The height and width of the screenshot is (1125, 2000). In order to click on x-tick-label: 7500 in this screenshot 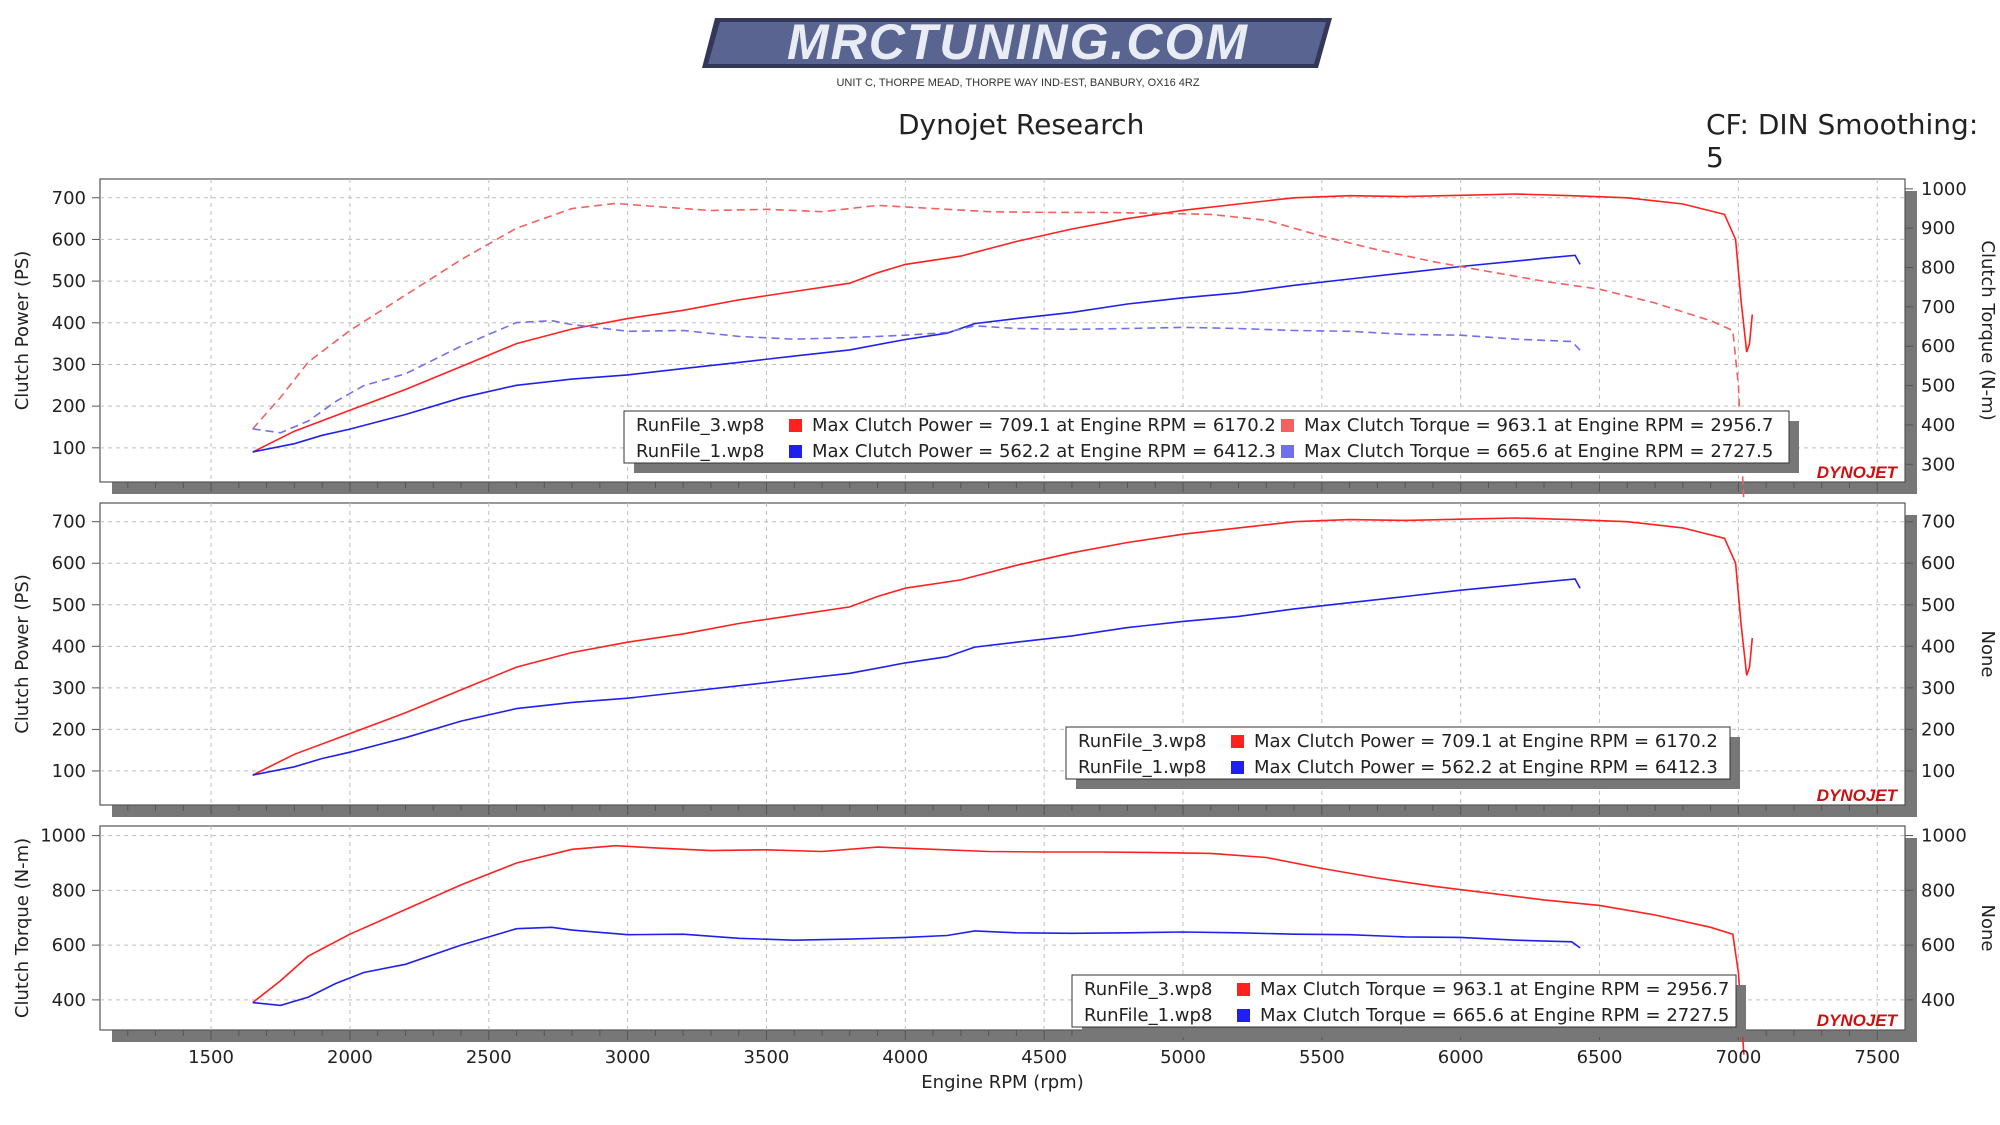, I will do `click(1877, 1057)`.